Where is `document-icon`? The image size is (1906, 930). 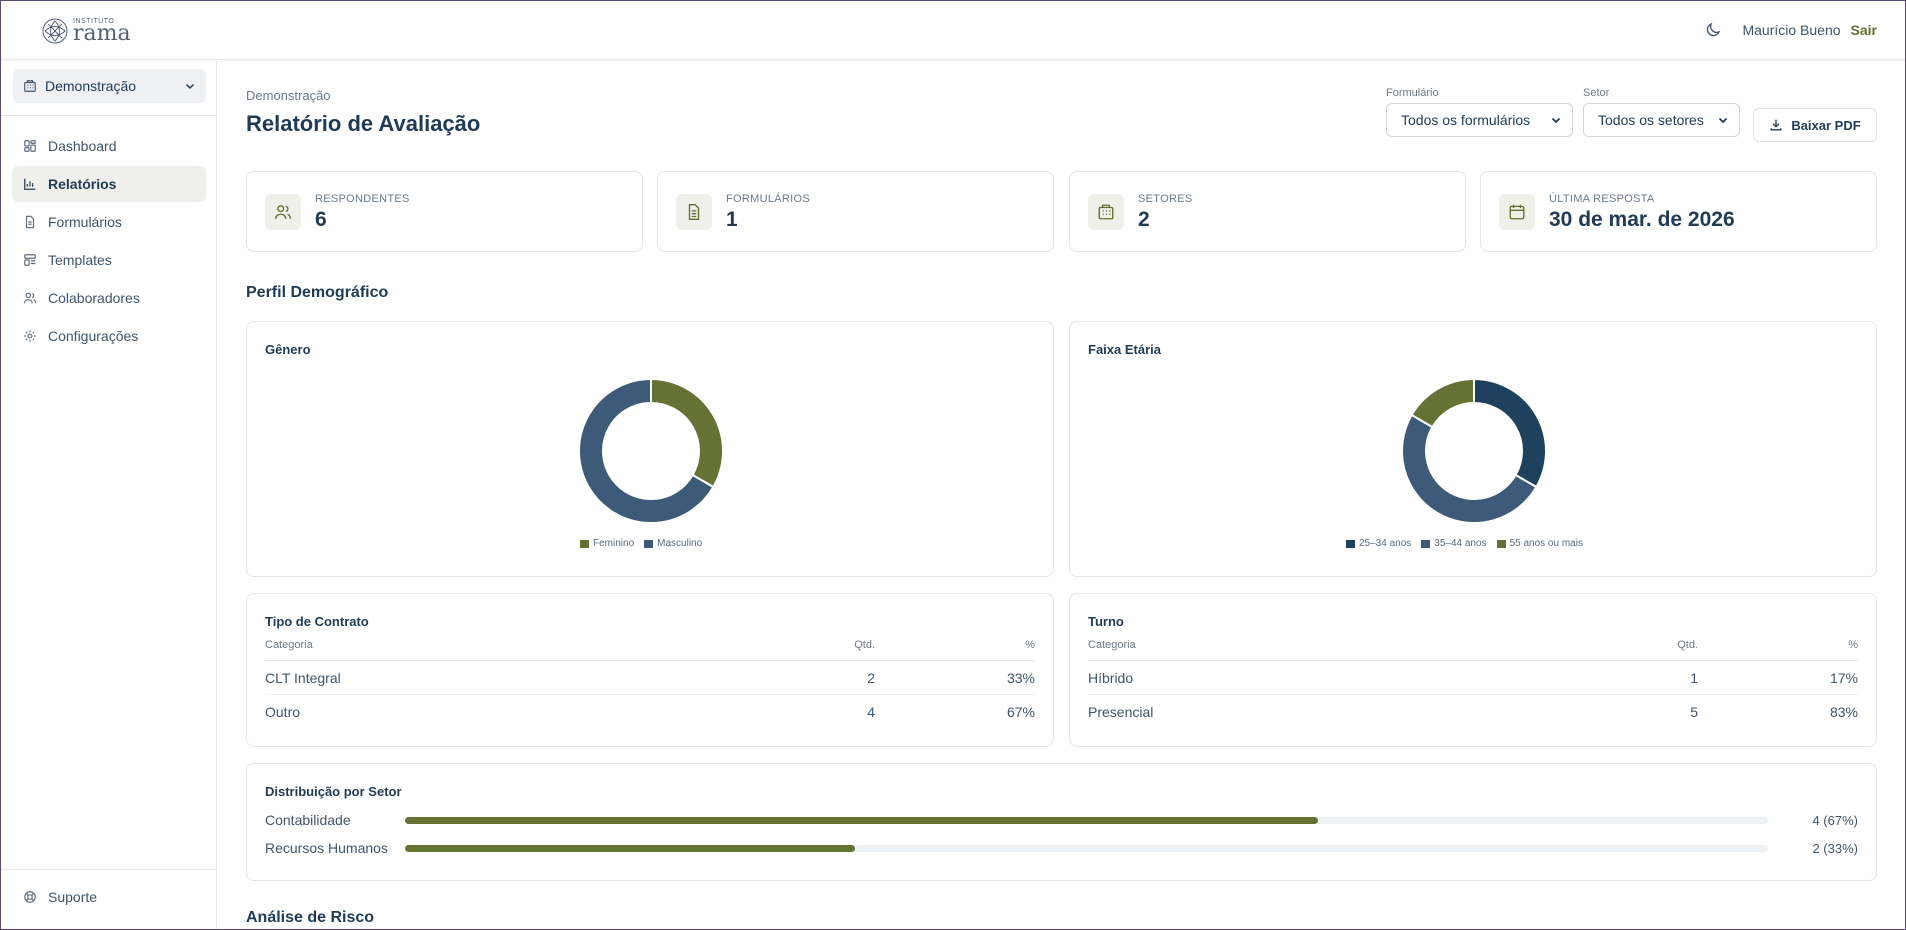
document-icon is located at coordinates (30, 222).